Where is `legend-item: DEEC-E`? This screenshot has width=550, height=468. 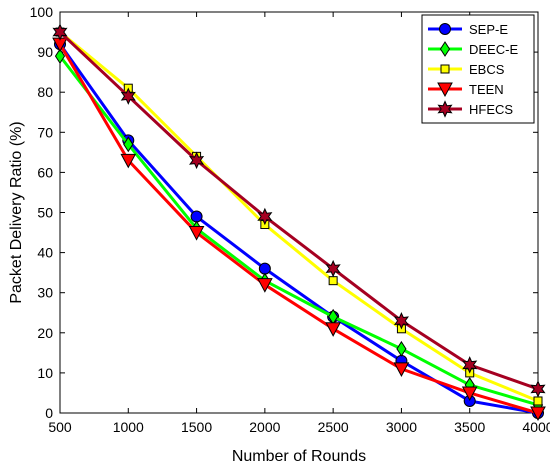
legend-item: DEEC-E is located at coordinates (473, 49).